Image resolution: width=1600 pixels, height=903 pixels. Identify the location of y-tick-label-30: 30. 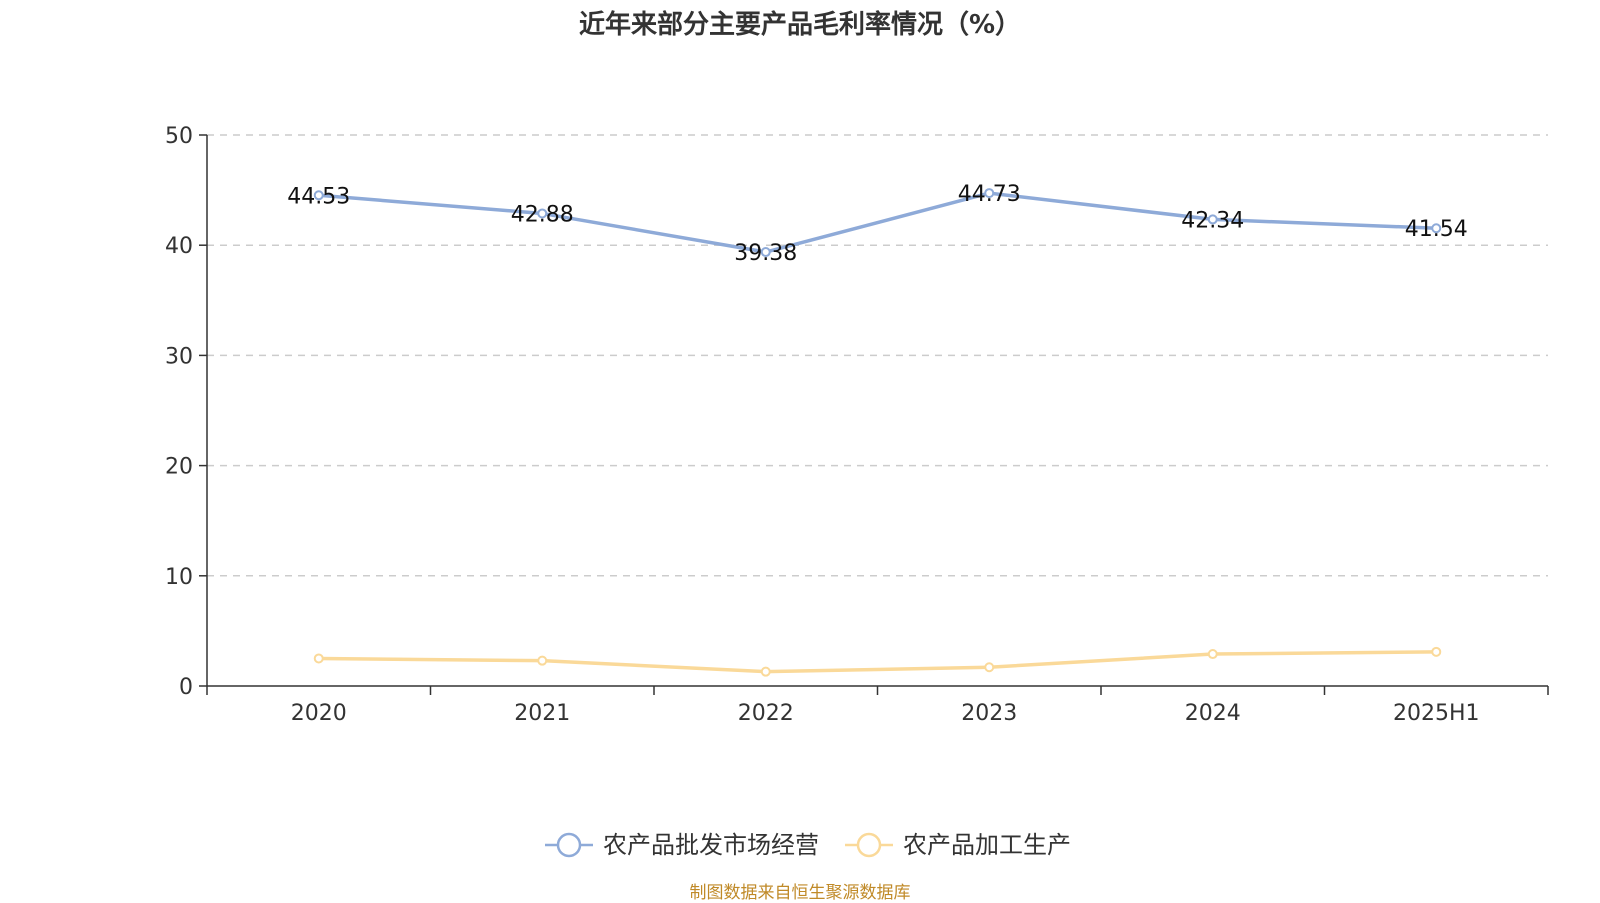
(179, 356).